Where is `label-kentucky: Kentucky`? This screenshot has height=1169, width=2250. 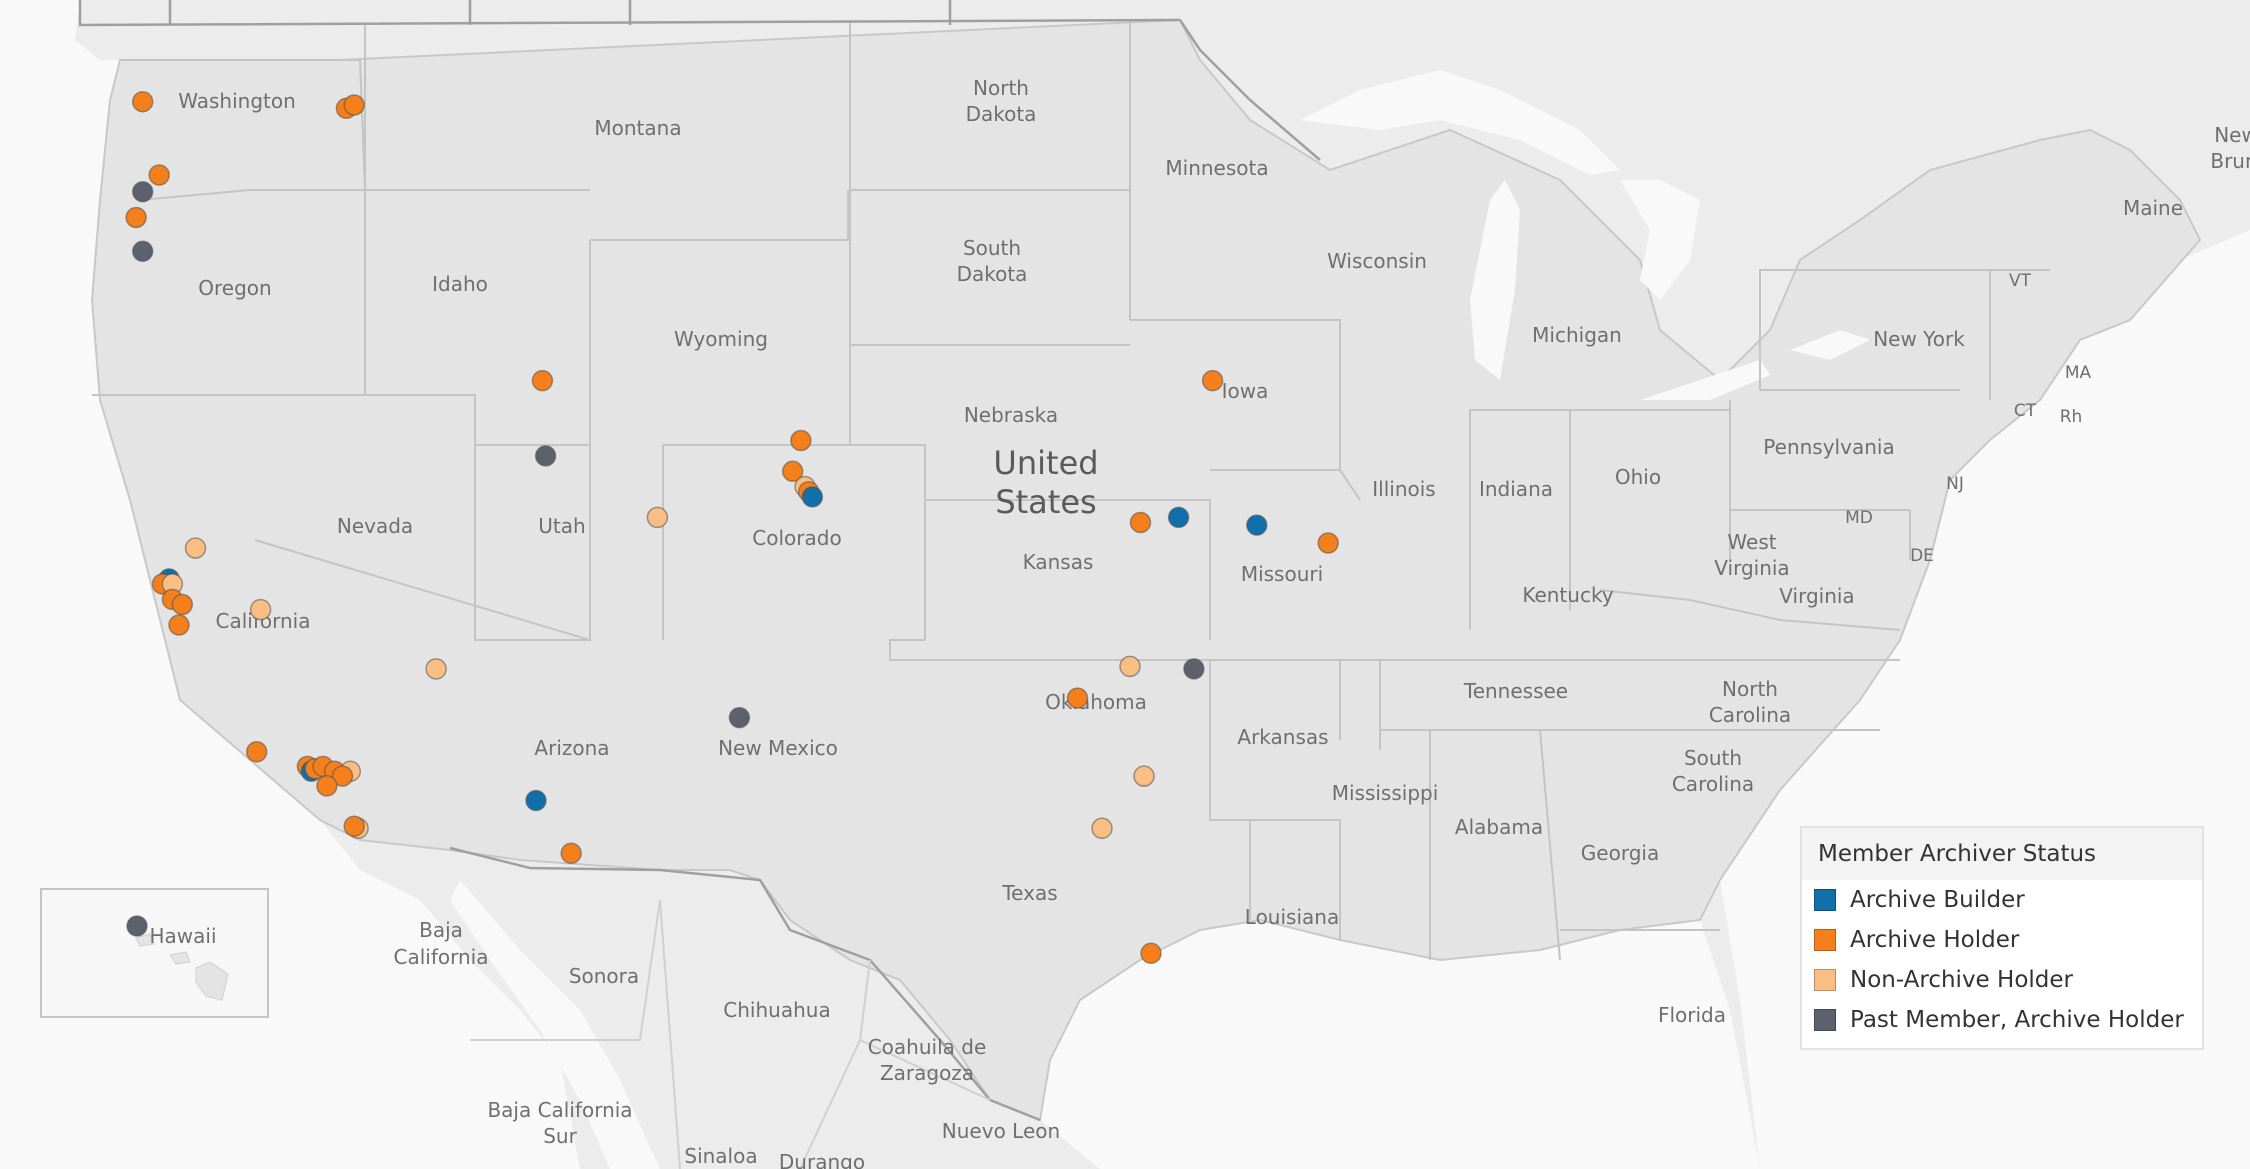
label-kentucky: Kentucky is located at coordinates (1567, 595).